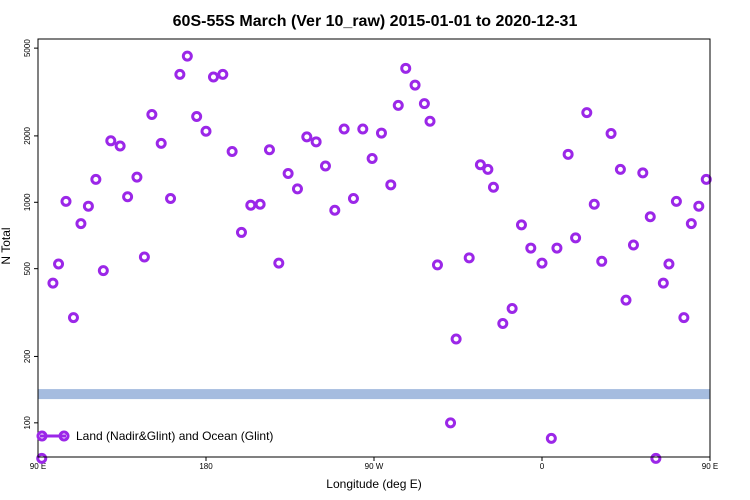 This screenshot has height=500, width=750. Describe the element at coordinates (27, 356) in the screenshot. I see `y-tick-label: 200` at that location.